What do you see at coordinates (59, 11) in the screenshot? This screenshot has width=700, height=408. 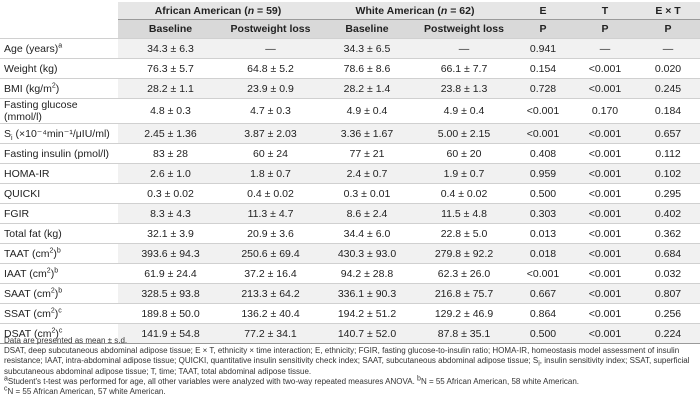 I see `header-corner` at bounding box center [59, 11].